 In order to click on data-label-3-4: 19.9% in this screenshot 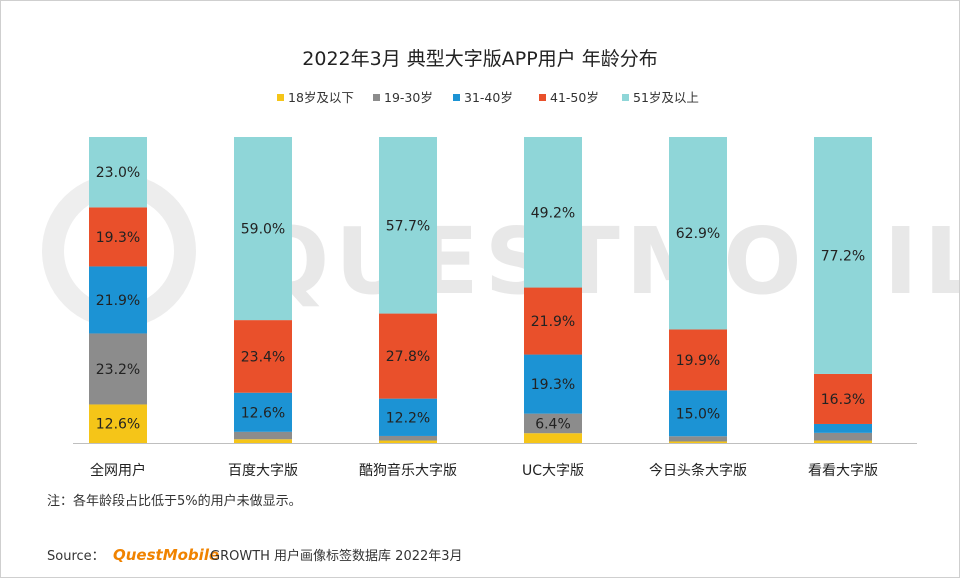, I will do `click(698, 361)`.